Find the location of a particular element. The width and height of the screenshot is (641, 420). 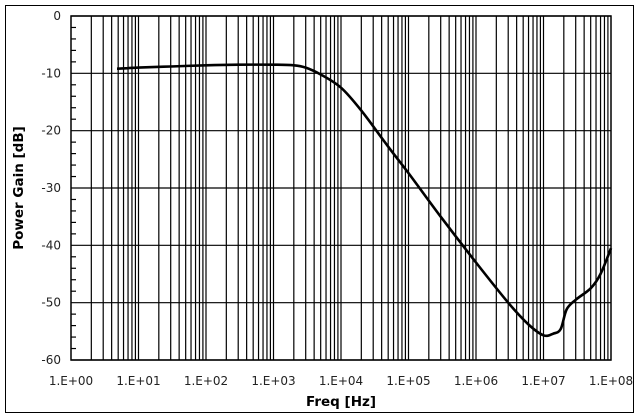

y-axis-label: Power Gain [dB] is located at coordinates (19, 188).